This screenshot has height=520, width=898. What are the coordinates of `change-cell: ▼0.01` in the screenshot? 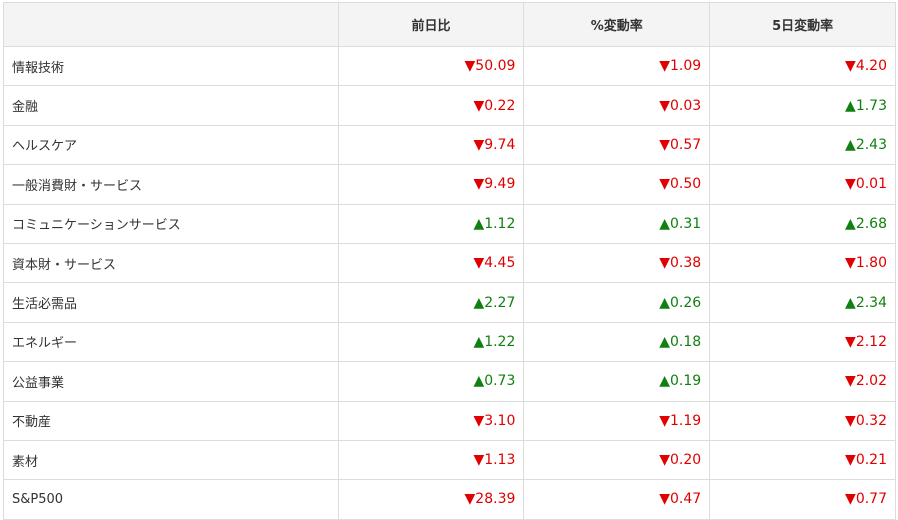 It's located at (802, 184).